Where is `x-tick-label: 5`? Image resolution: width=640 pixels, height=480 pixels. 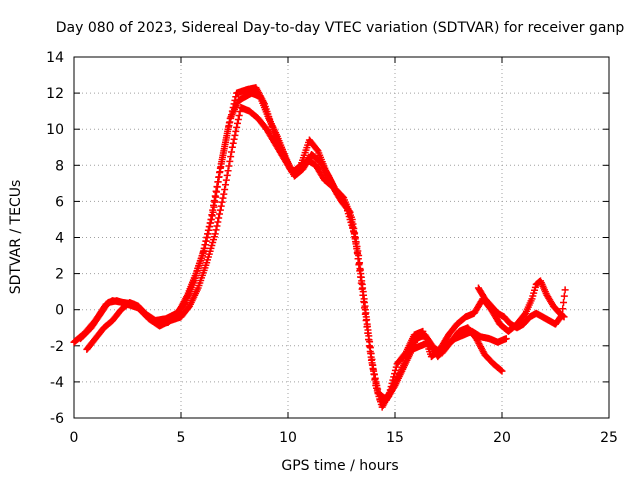
x-tick-label: 5 is located at coordinates (181, 438).